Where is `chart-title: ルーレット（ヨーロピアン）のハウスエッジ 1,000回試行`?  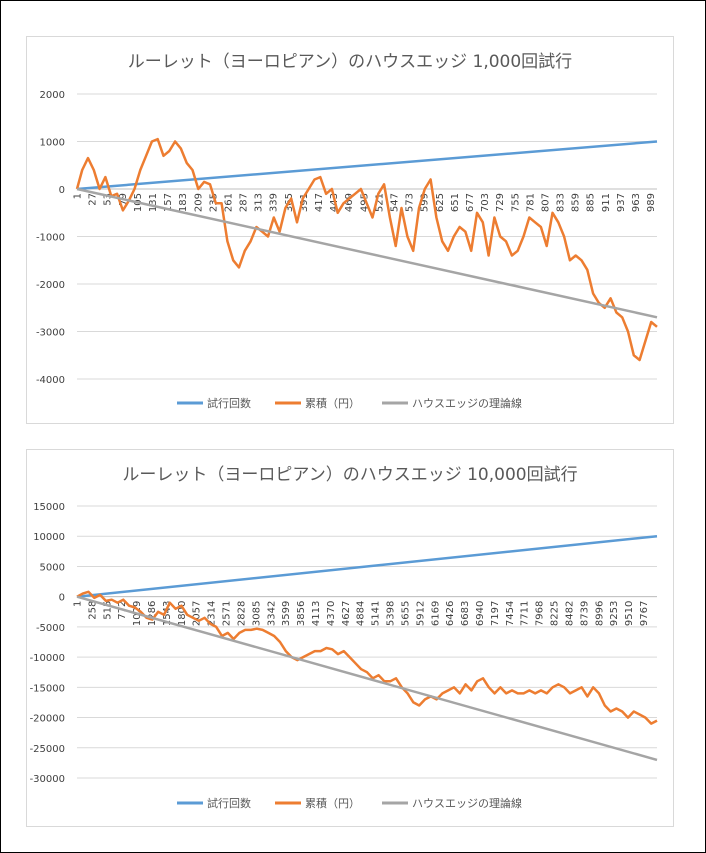 chart-title: ルーレット（ヨーロピアン）のハウスエッジ 1,000回試行 is located at coordinates (350, 62).